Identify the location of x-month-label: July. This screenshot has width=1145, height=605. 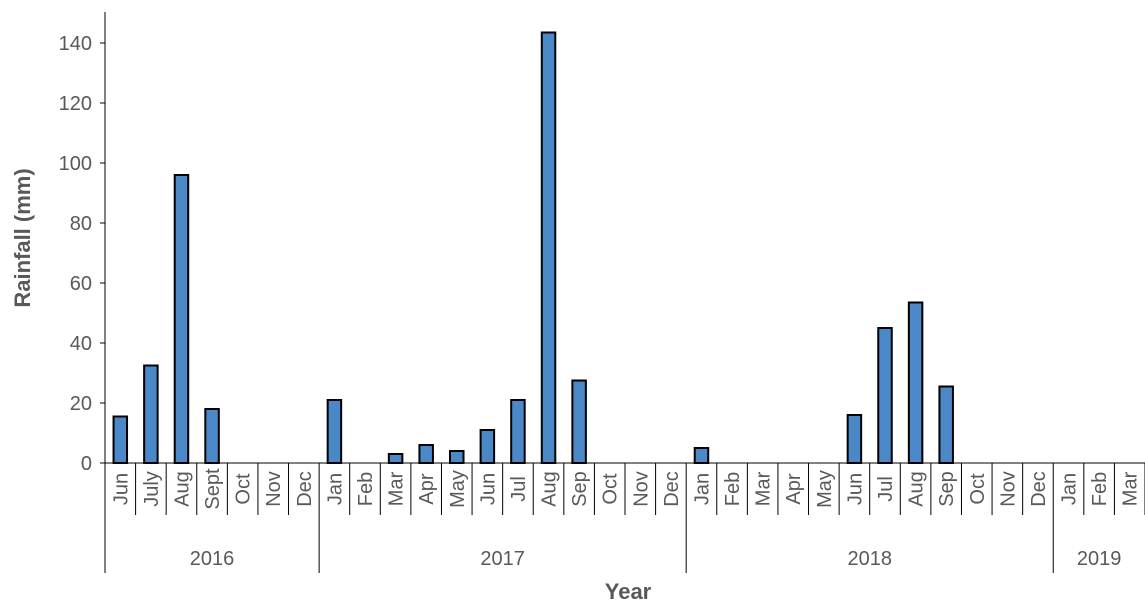
(152, 489).